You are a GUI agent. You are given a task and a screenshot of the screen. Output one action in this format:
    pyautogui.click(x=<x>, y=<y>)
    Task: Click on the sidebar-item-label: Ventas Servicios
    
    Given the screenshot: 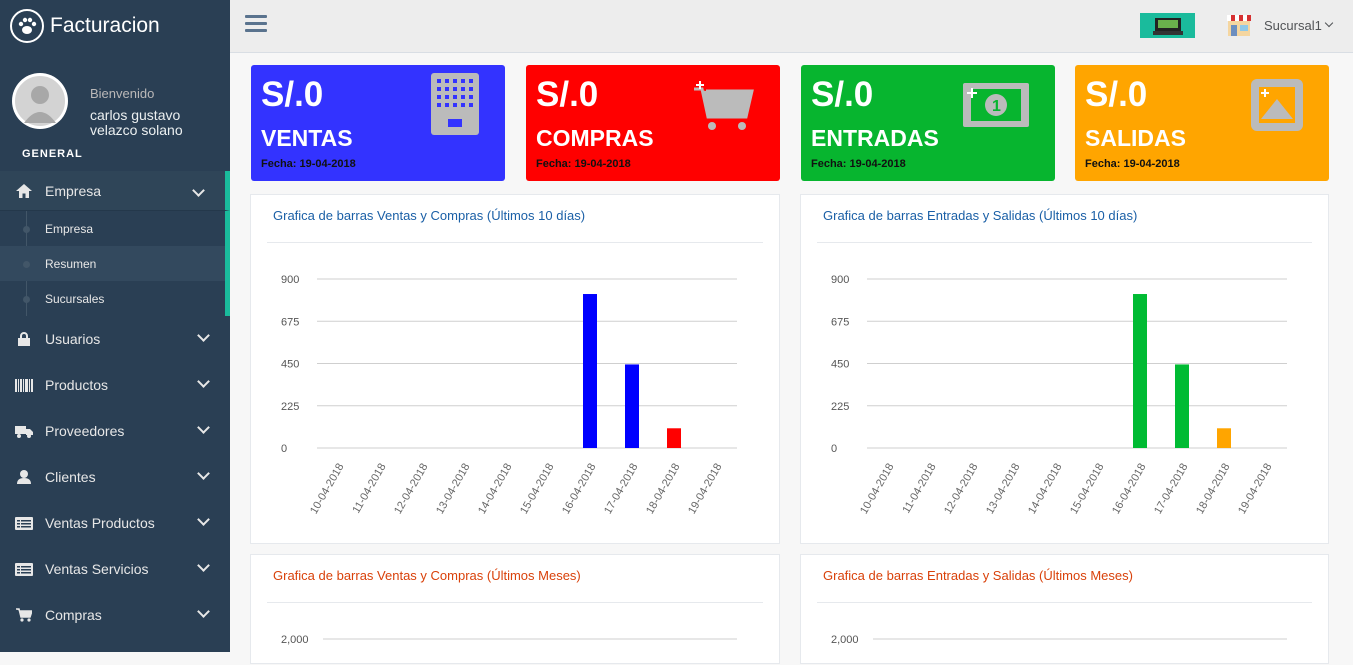 What is the action you would take?
    pyautogui.click(x=97, y=569)
    